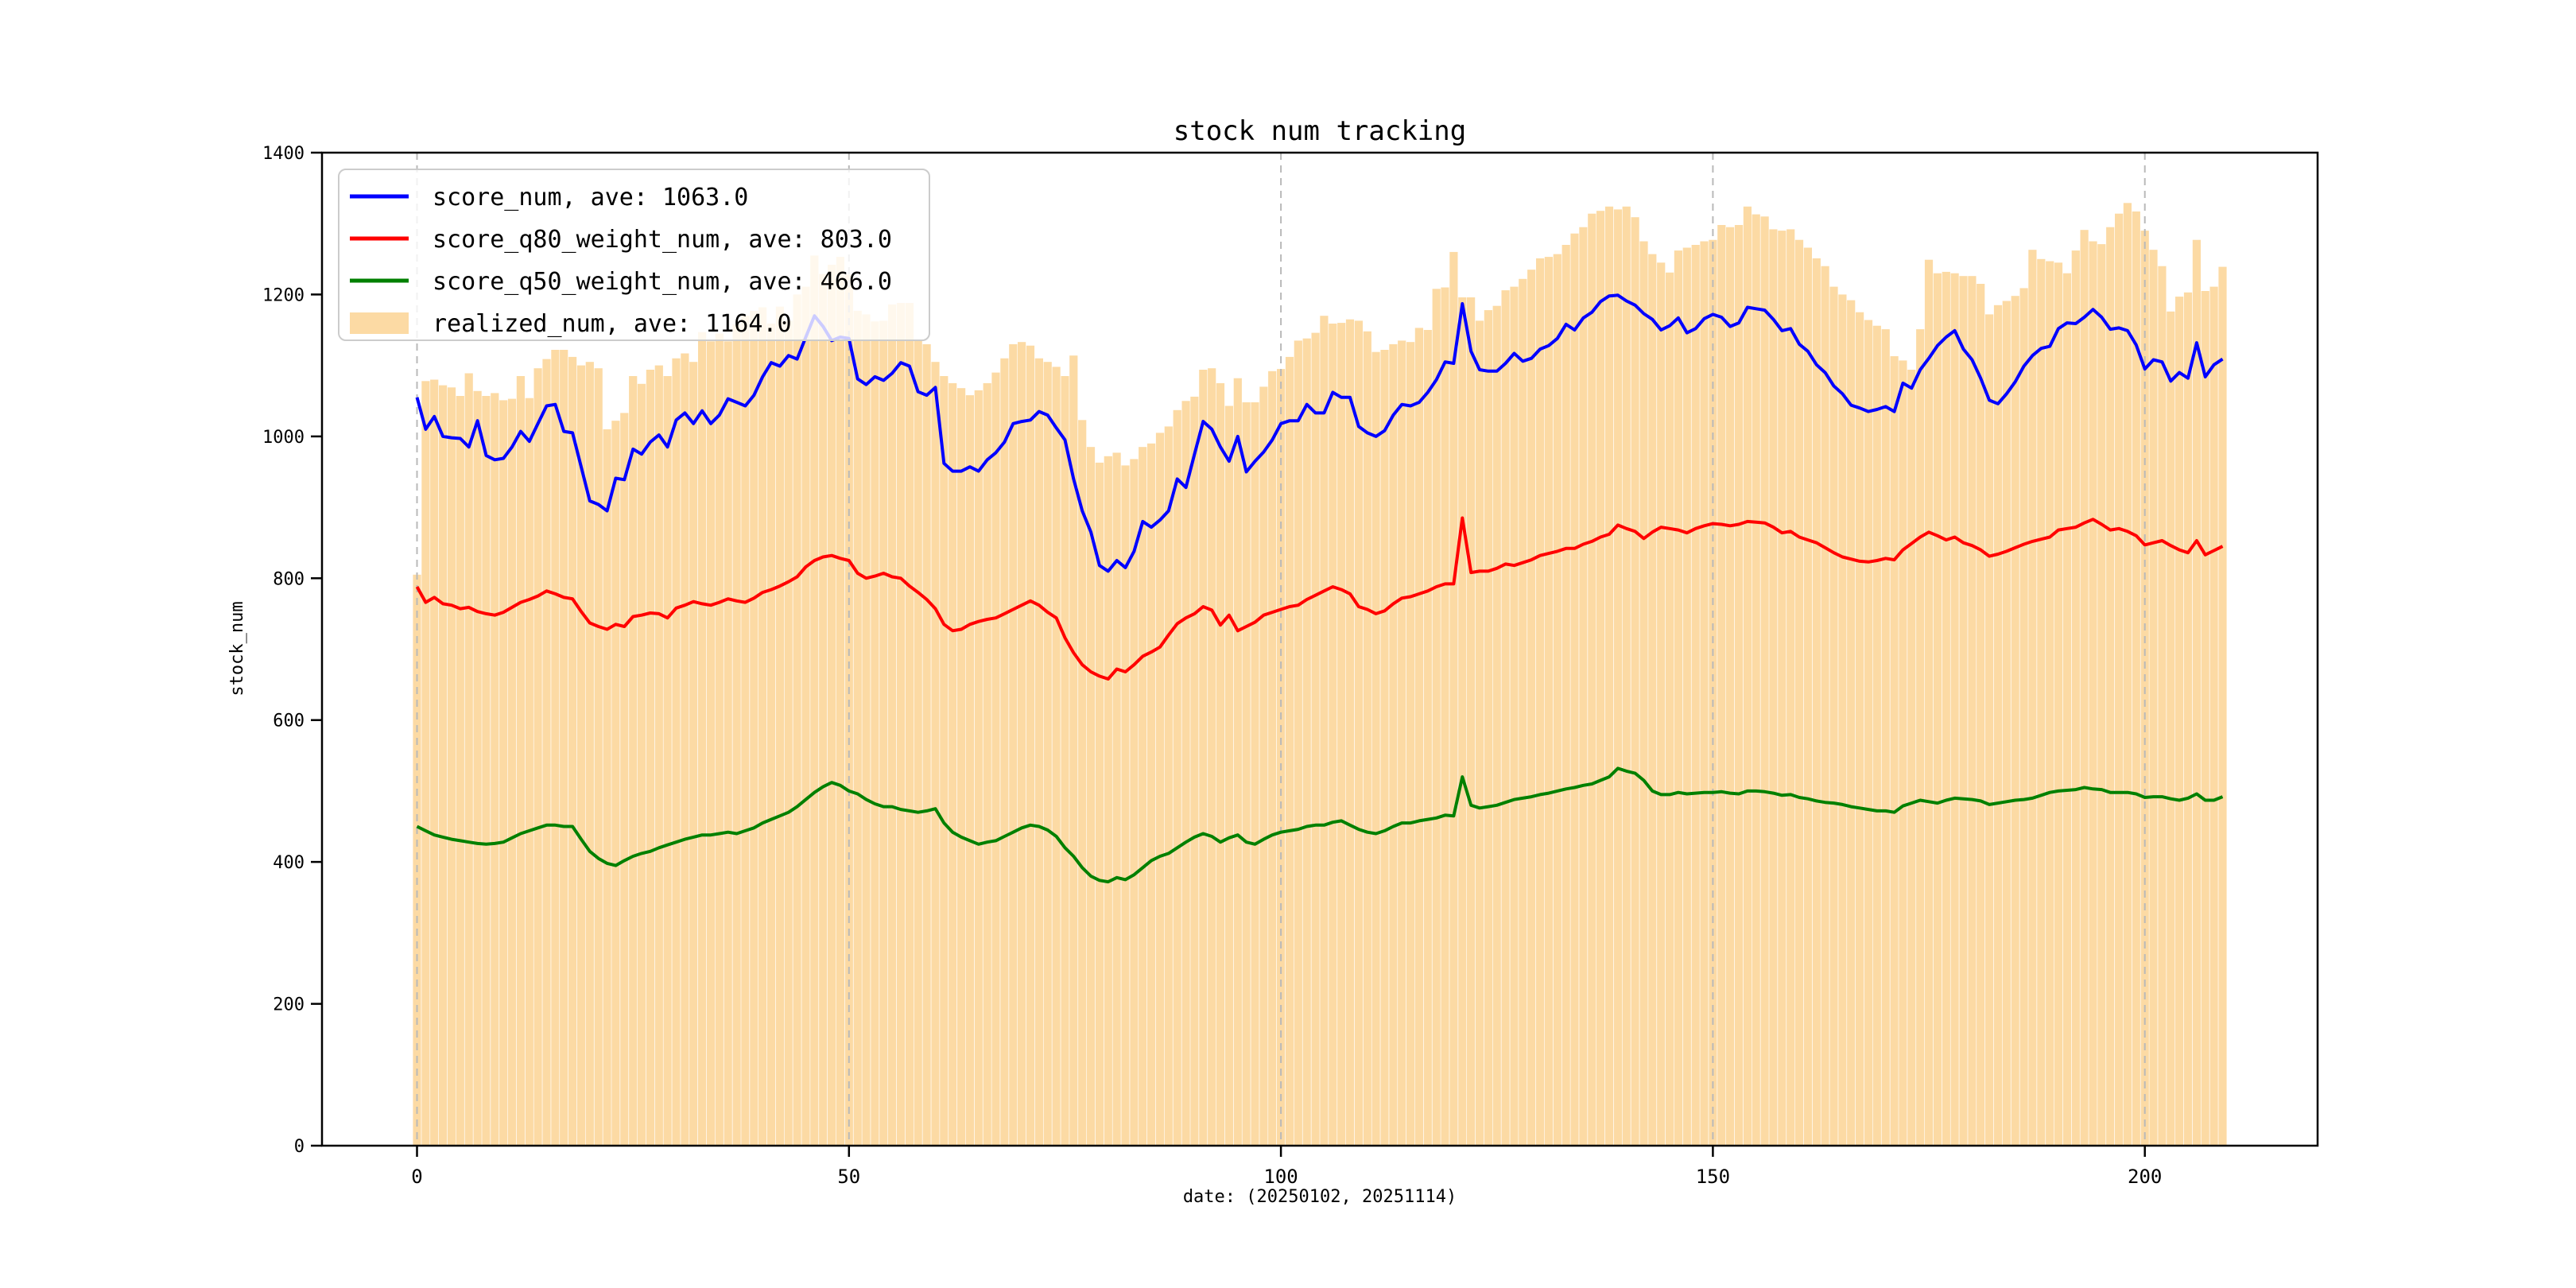 The height and width of the screenshot is (1288, 2576). I want to click on chart-title: stock num tracking, so click(1320, 131).